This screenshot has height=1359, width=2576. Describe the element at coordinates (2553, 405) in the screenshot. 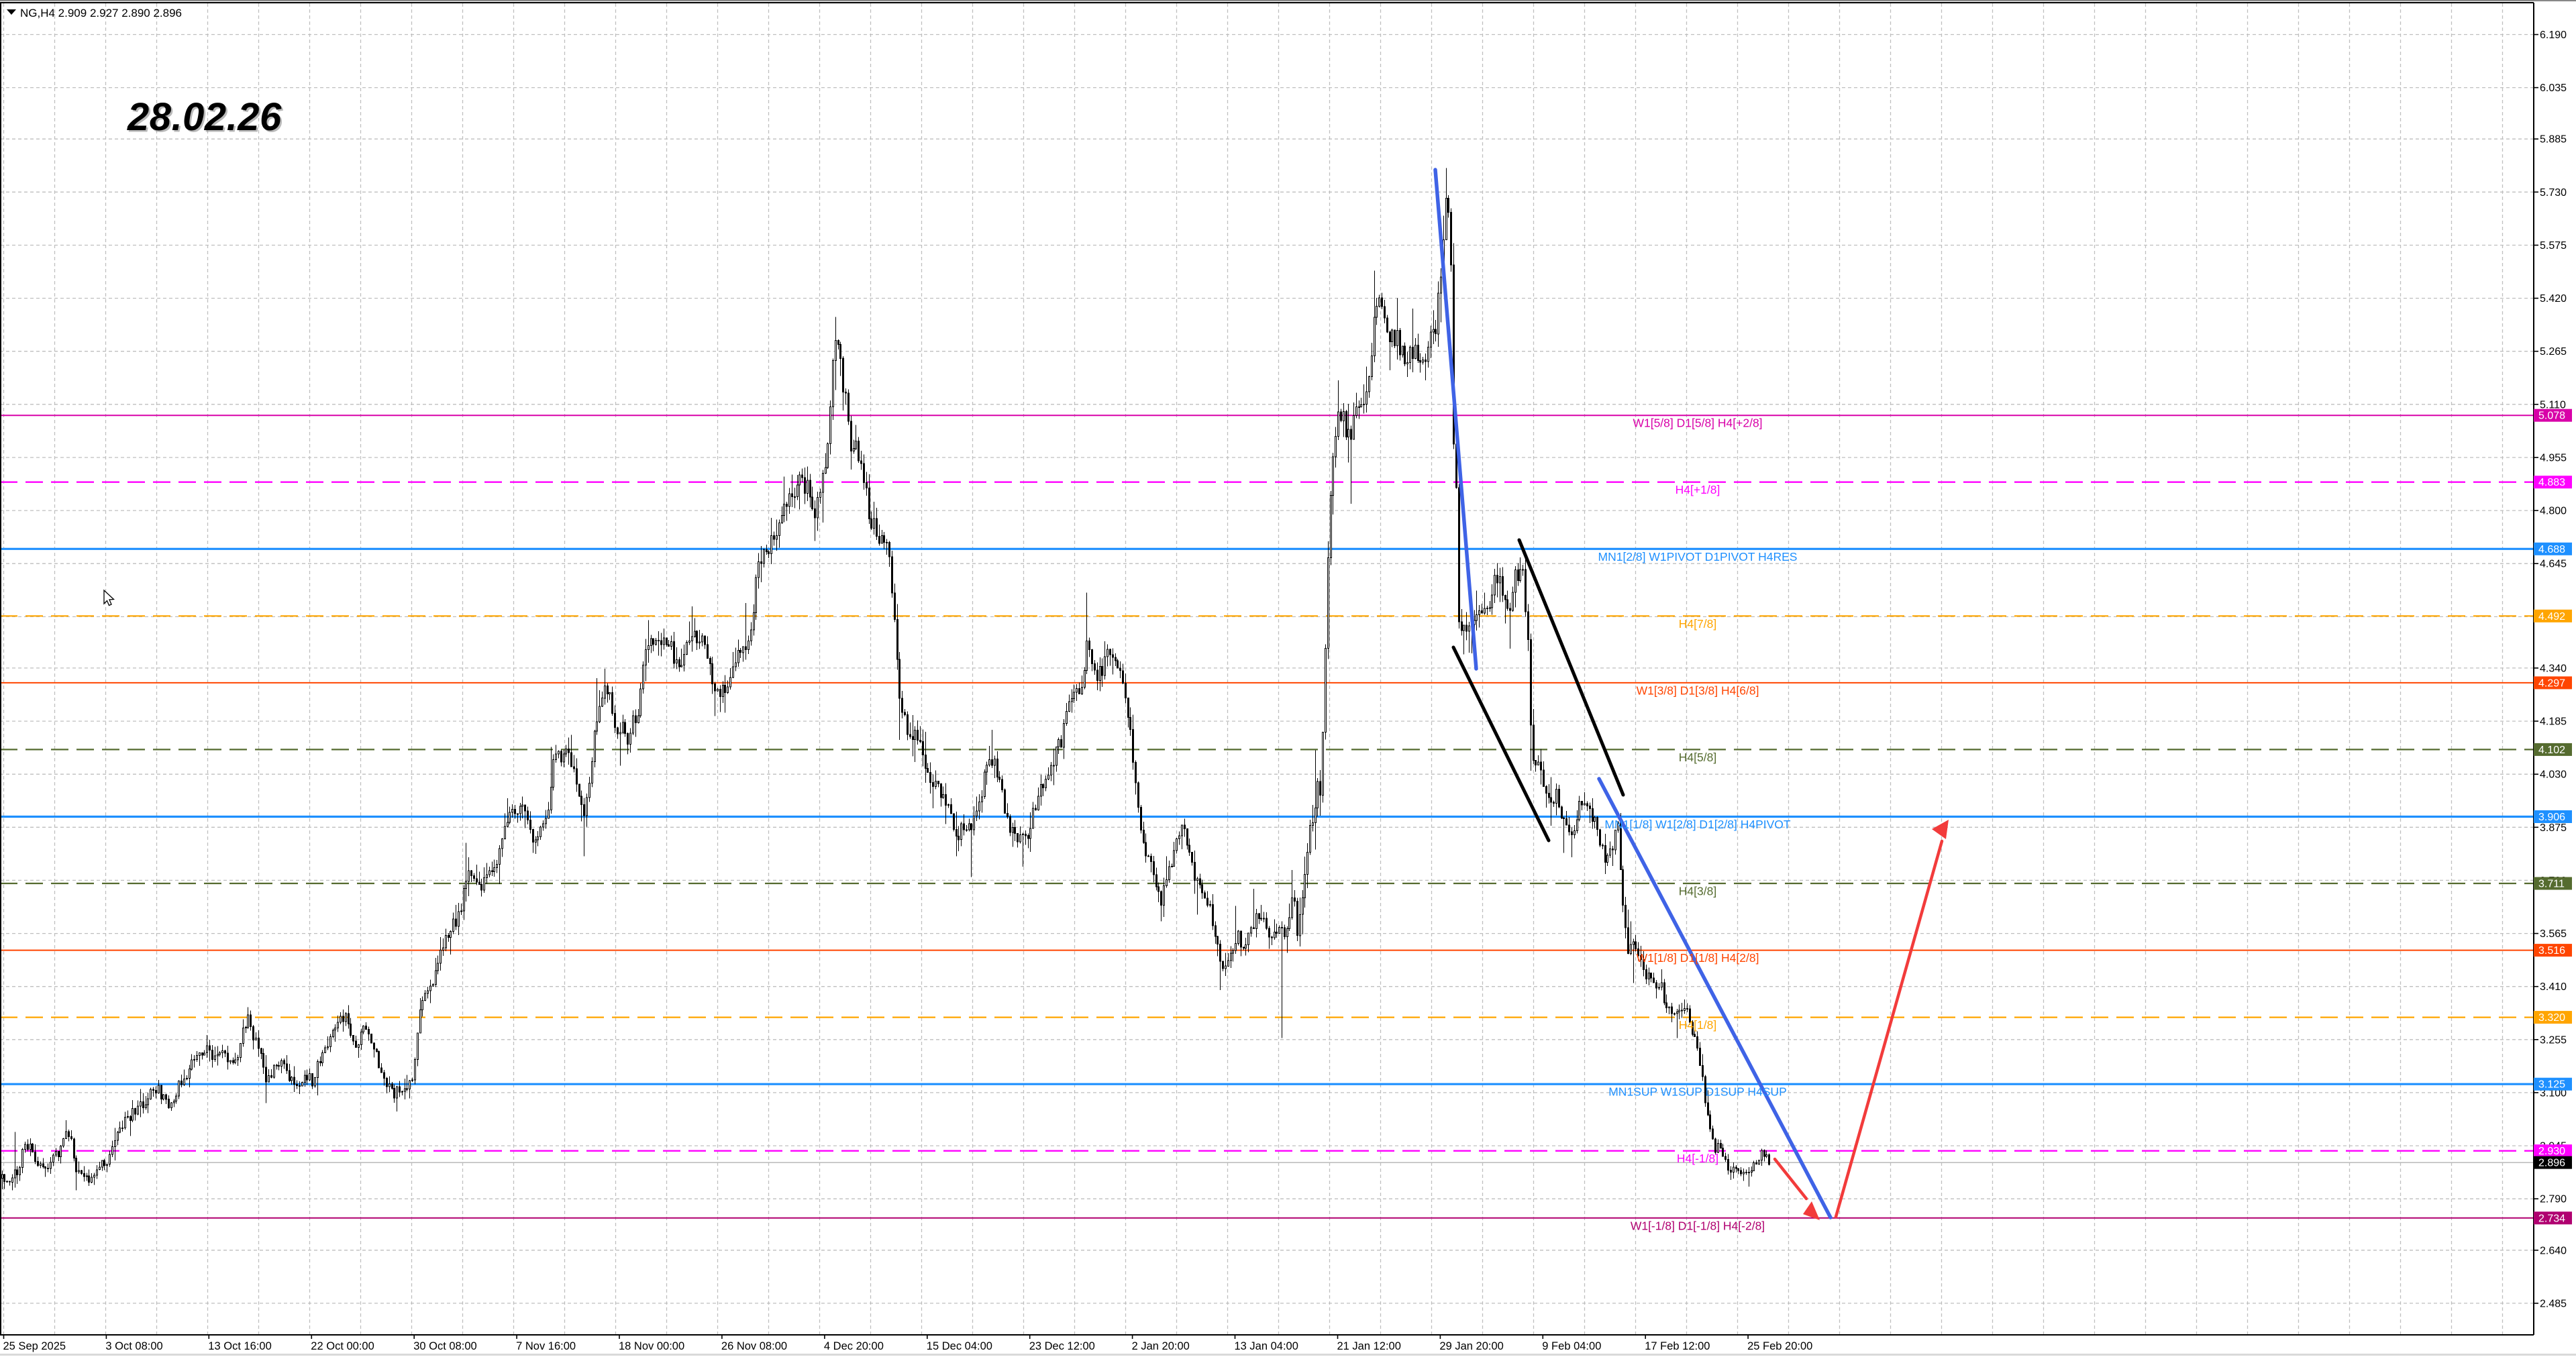

I see `svg-text: 5.110` at that location.